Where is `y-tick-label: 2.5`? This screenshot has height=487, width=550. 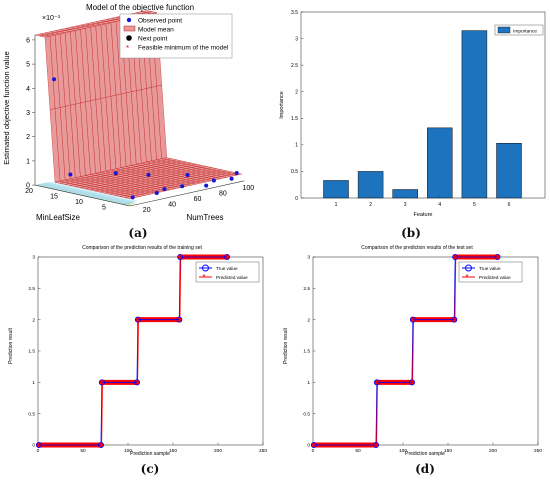 y-tick-label: 2.5 is located at coordinates (31, 289).